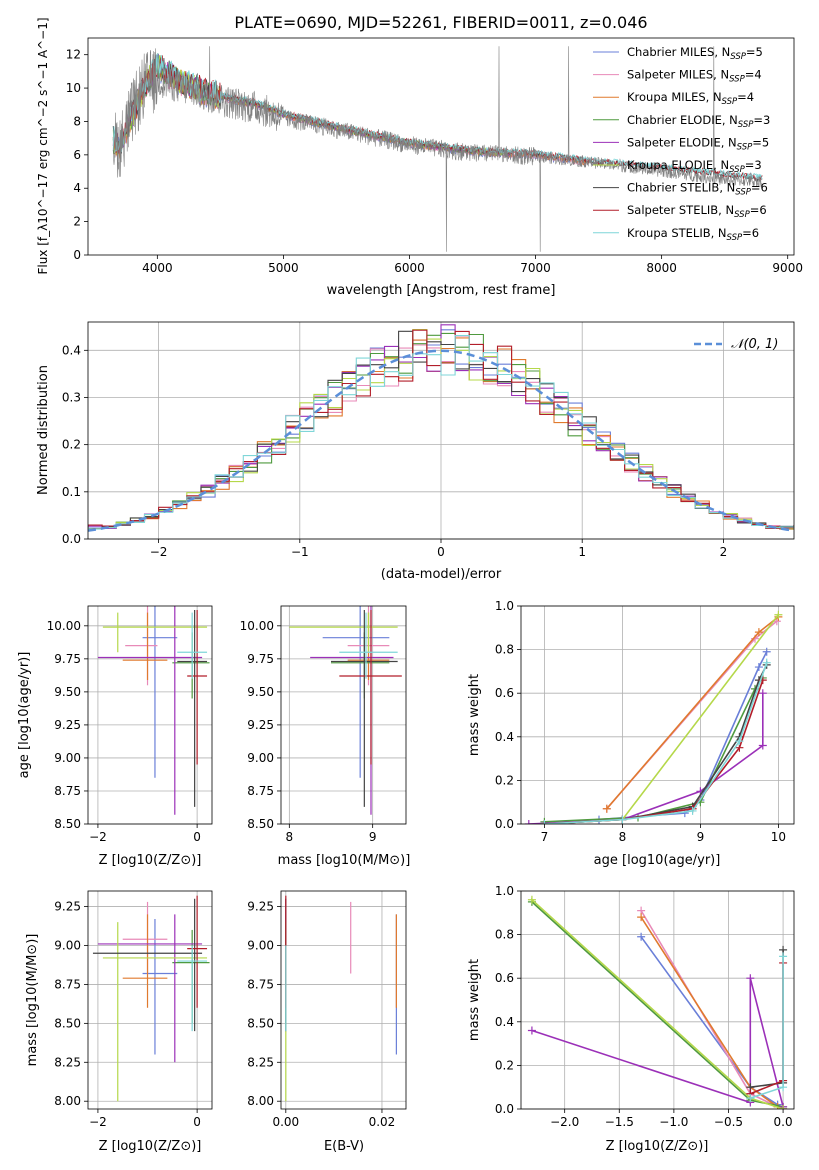 Image resolution: width=819 pixels, height=1170 pixels. What do you see at coordinates (67, 1062) in the screenshot?
I see `massz-y-tick-label: 8.25` at bounding box center [67, 1062].